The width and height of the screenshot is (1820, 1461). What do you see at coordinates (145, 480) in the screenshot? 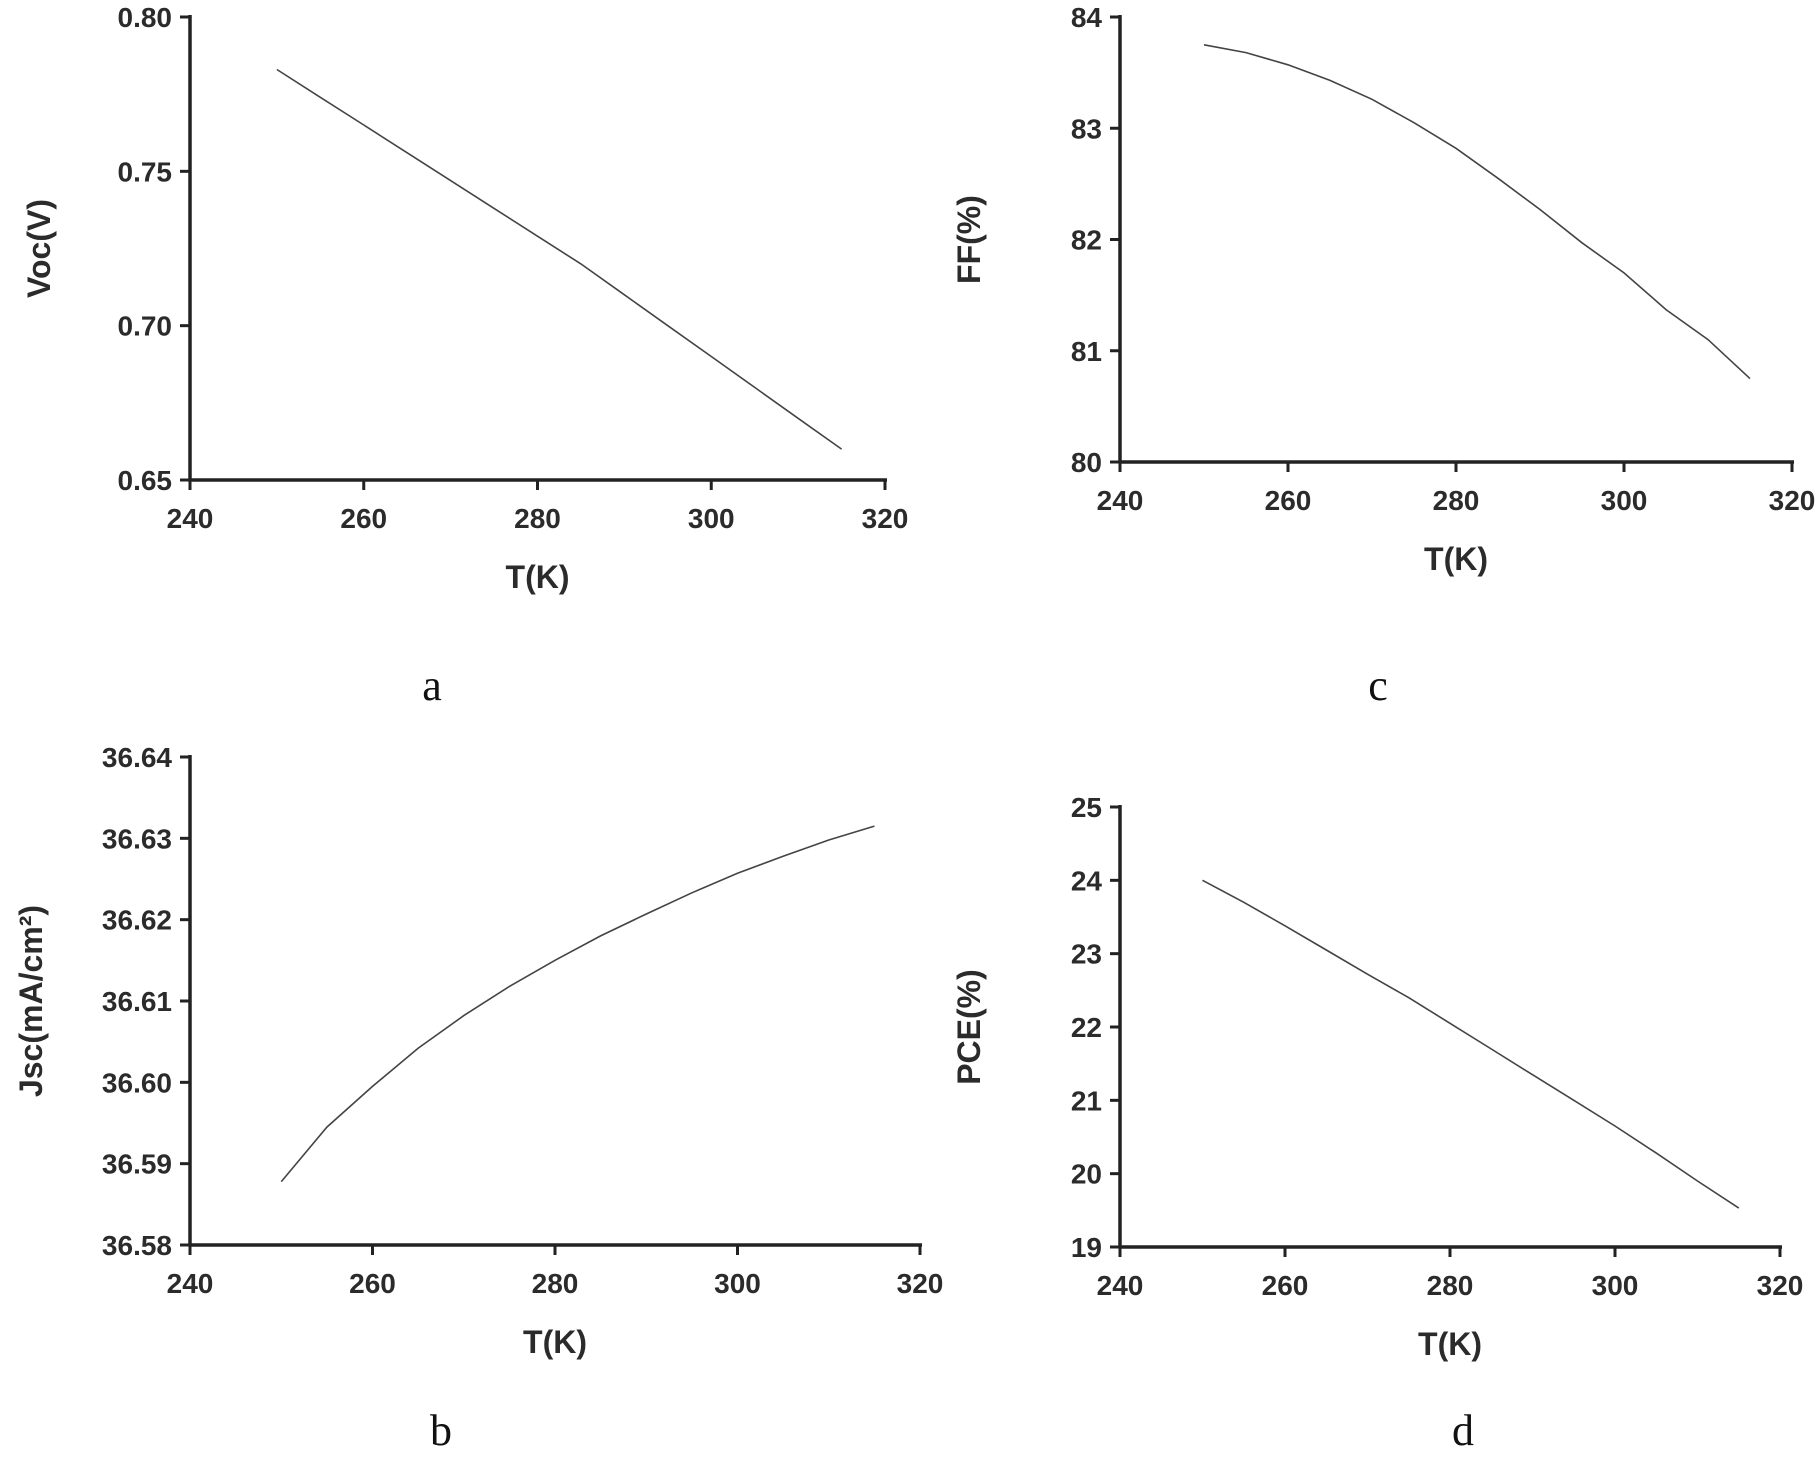
I see `y-tick-label: 0.65` at bounding box center [145, 480].